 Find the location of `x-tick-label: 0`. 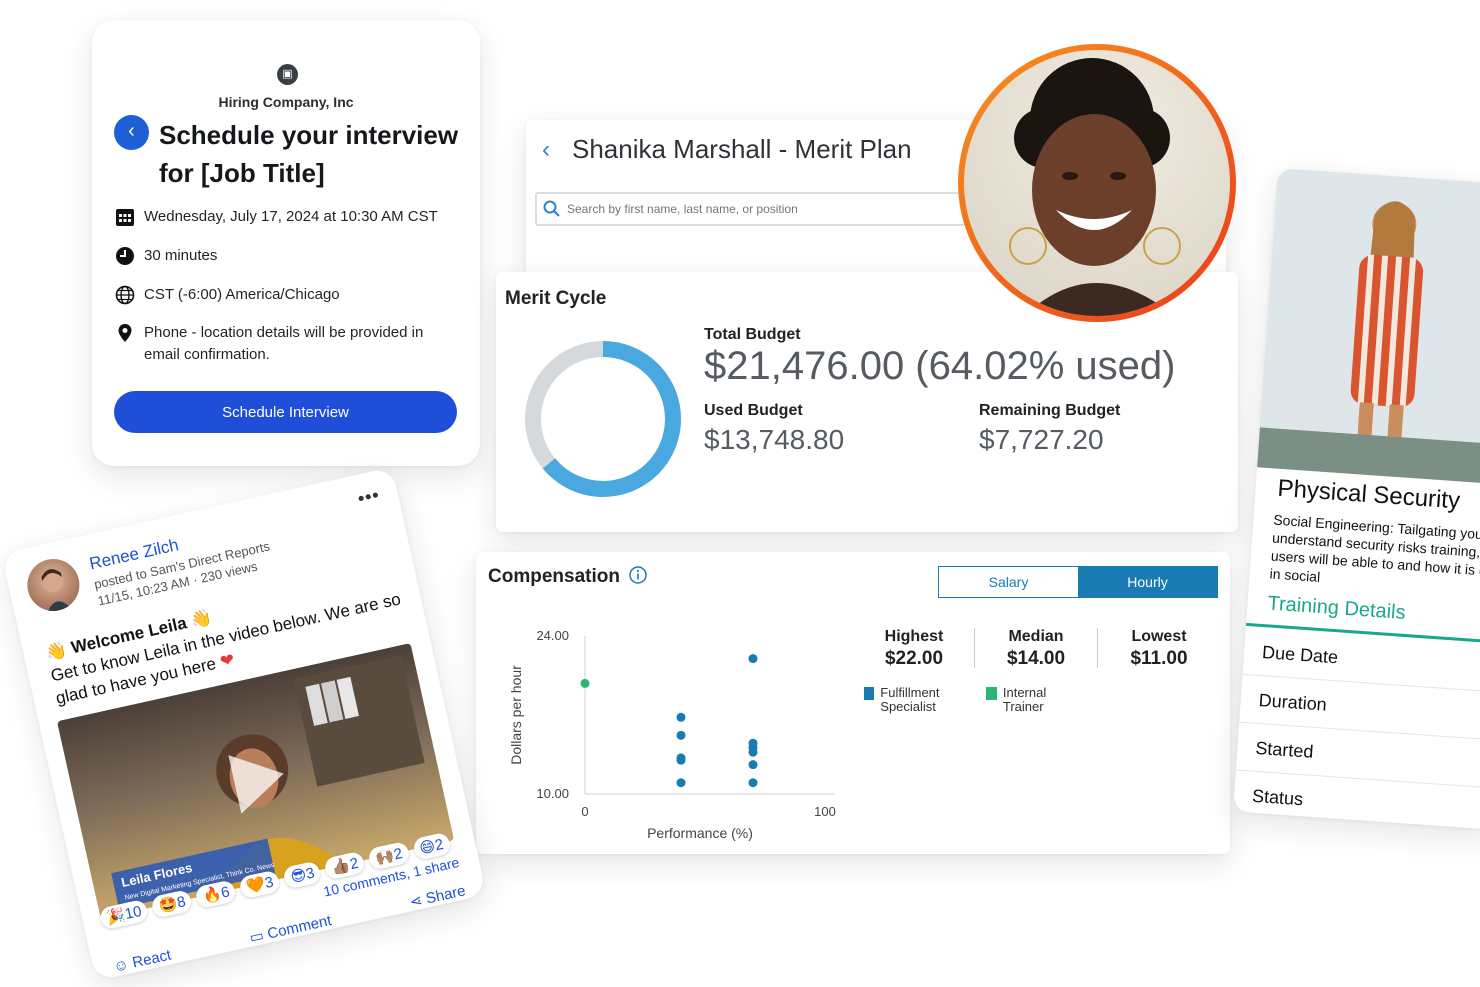

x-tick-label: 0 is located at coordinates (584, 811).